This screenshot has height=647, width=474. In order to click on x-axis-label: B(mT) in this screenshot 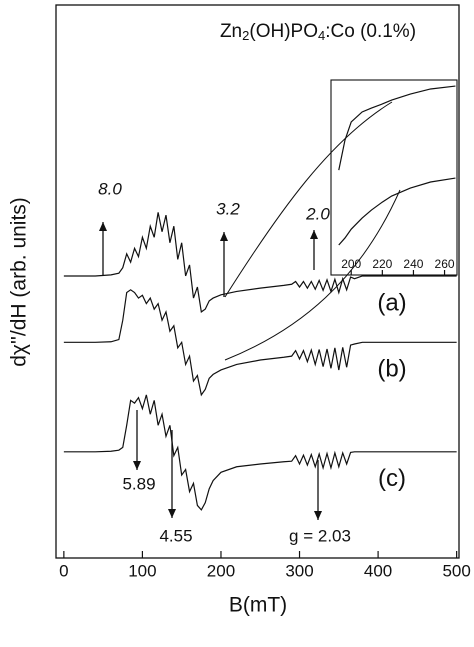, I will do `click(258, 605)`.